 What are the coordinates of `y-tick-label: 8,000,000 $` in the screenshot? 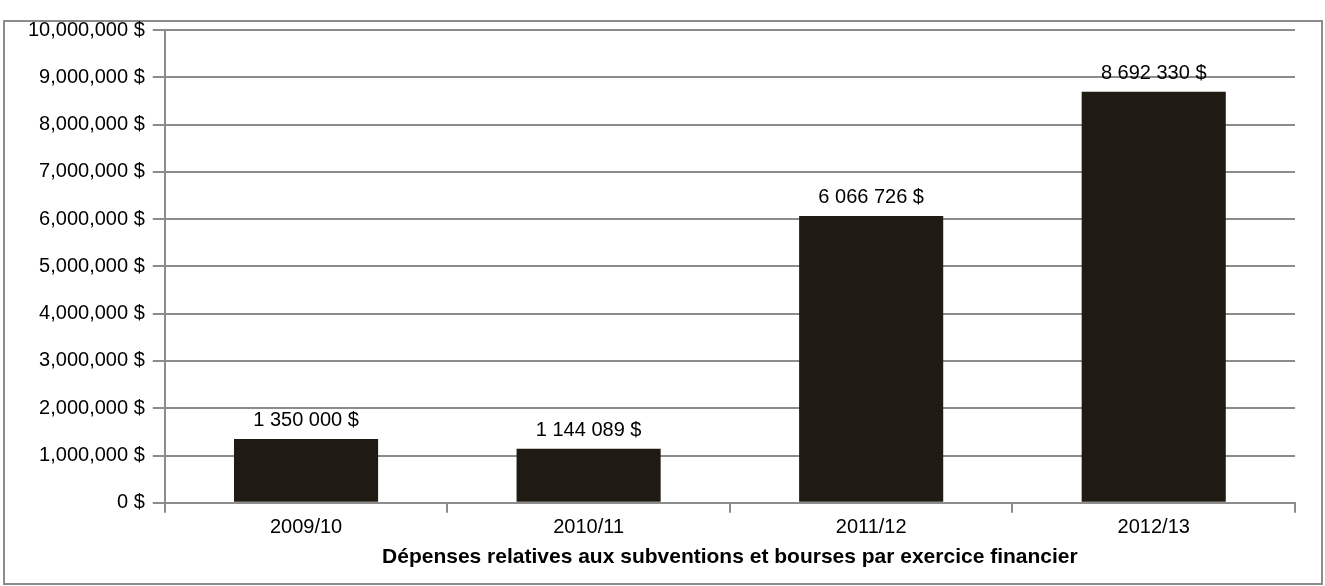 It's located at (92, 123).